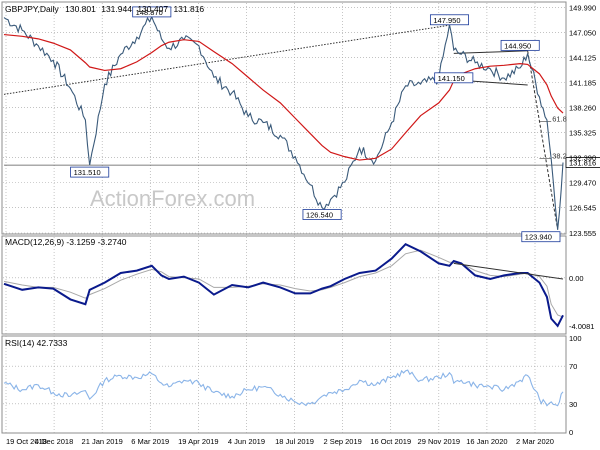 The width and height of the screenshot is (600, 450). I want to click on price-annotation-label: 147.950, so click(446, 20).